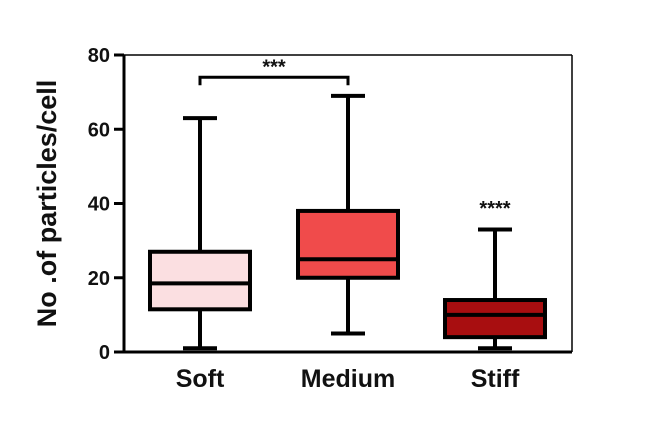  Describe the element at coordinates (99, 56) in the screenshot. I see `y-tick-label-80: 80` at that location.